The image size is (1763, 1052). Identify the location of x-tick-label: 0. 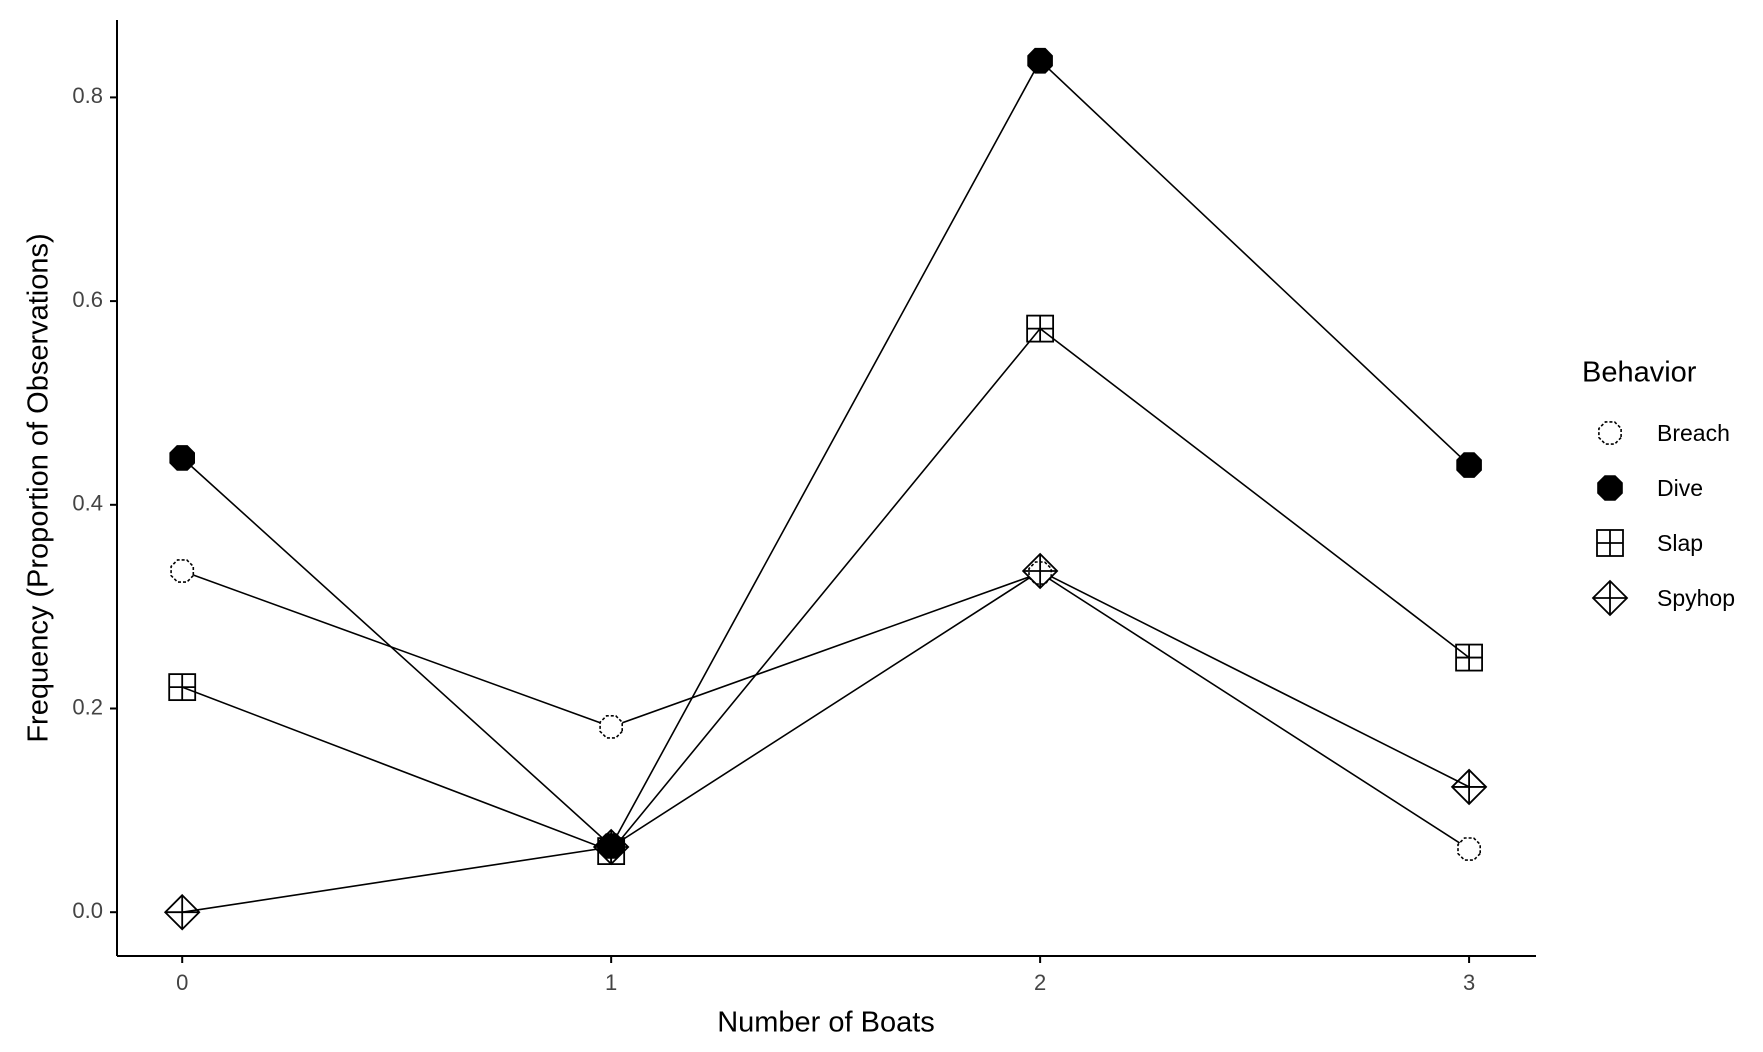
(182, 982).